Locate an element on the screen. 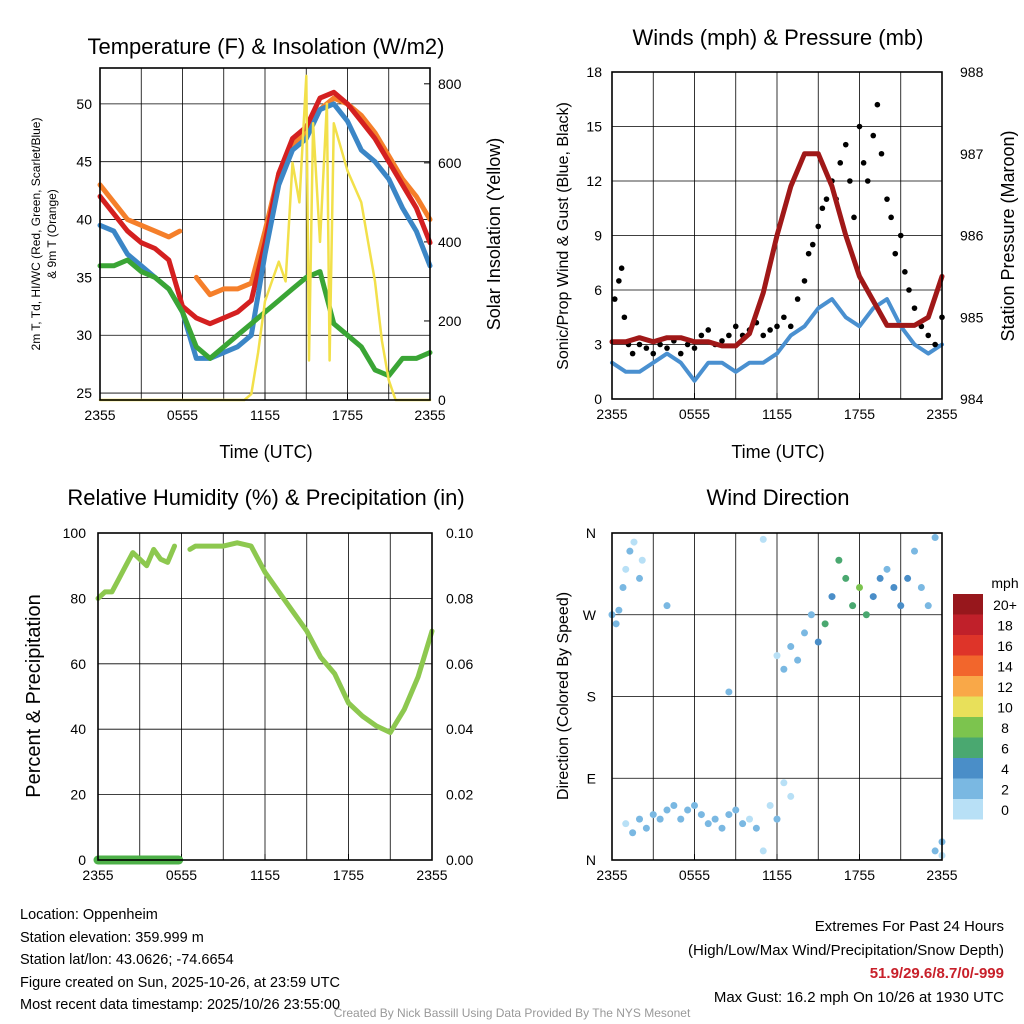  temp-xtick-label: 1755 is located at coordinates (347, 415).